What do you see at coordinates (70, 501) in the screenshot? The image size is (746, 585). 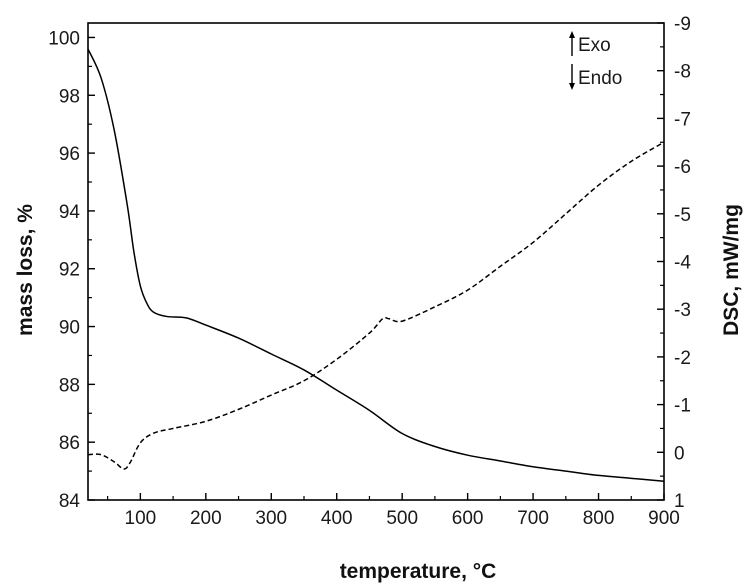 I see `y-tick-label: 84` at bounding box center [70, 501].